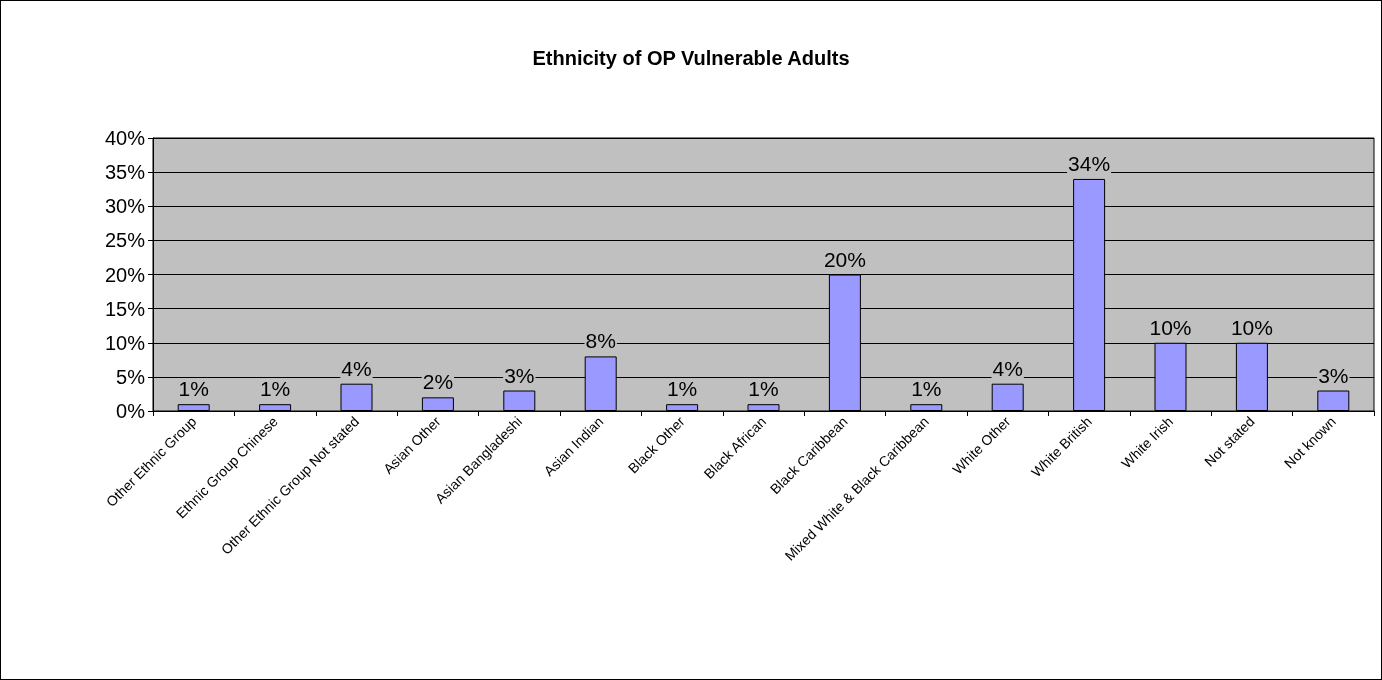 The image size is (1382, 680). Describe the element at coordinates (1089, 163) in the screenshot. I see `data-label: 34%` at that location.